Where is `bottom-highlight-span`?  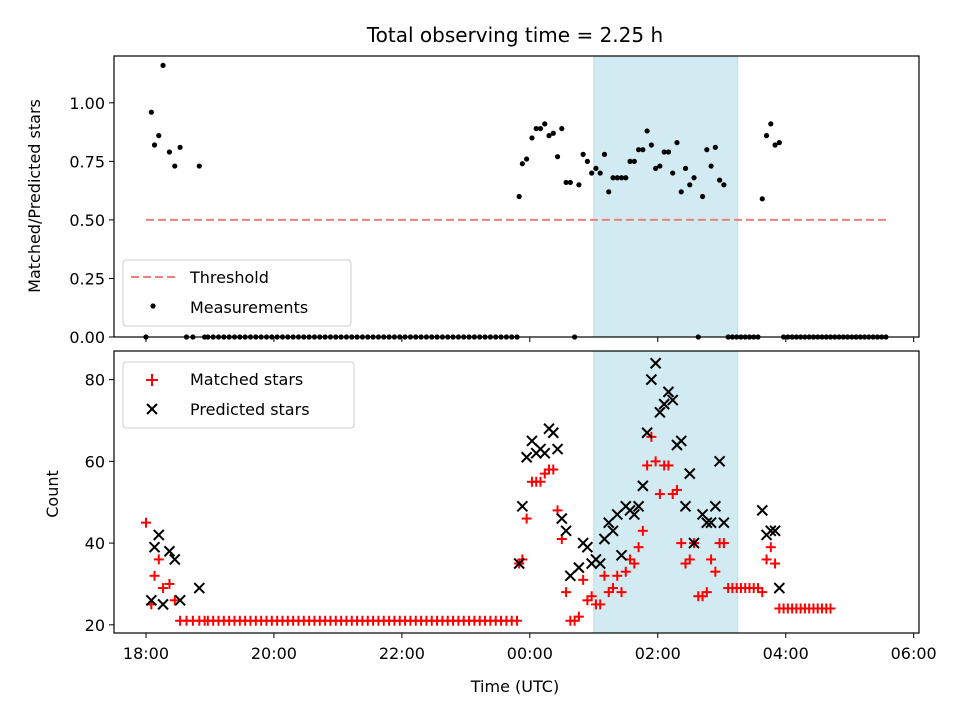
bottom-highlight-span is located at coordinates (666, 492).